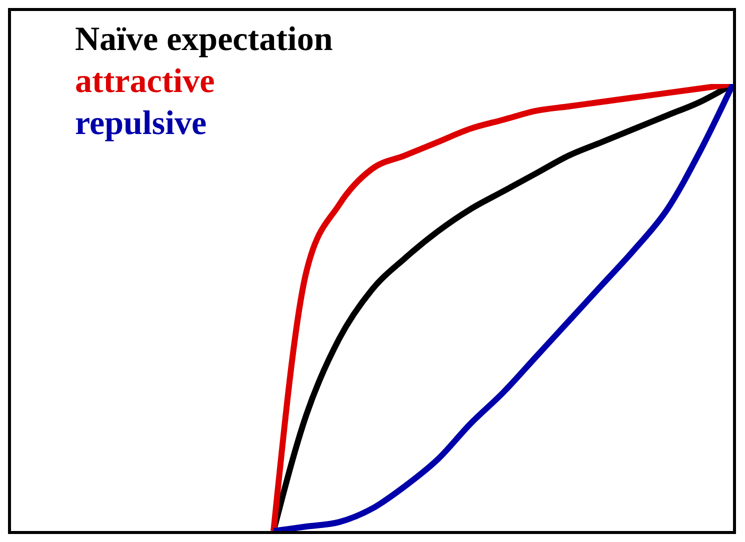 Image resolution: width=745 pixels, height=542 pixels. I want to click on text: Naïve expectation, so click(204, 40).